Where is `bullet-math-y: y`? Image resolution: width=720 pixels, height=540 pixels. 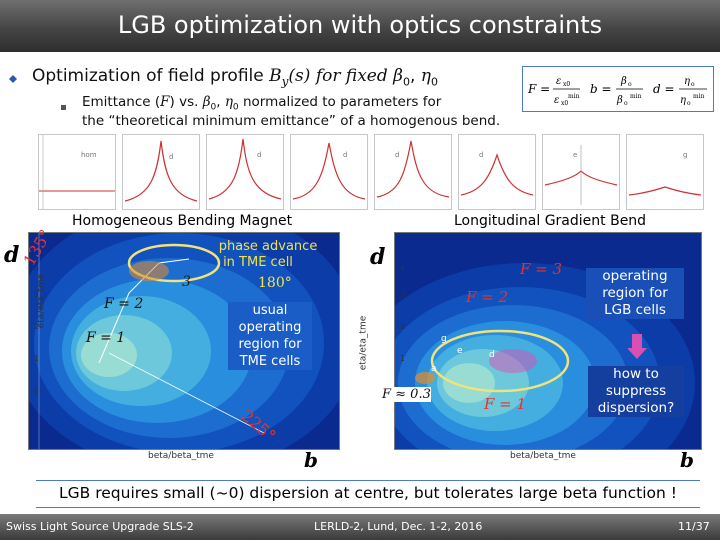
bullet-math-y: y is located at coordinates (285, 81).